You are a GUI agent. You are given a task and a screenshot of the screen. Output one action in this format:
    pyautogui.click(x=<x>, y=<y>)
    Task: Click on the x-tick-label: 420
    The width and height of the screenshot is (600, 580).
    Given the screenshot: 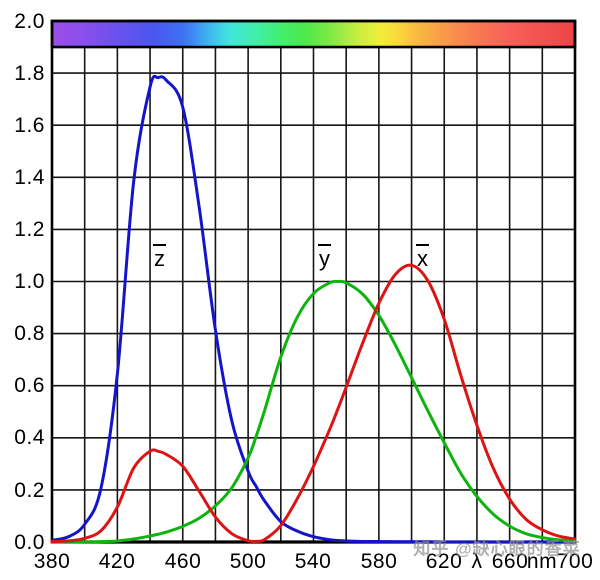 What is the action you would take?
    pyautogui.click(x=117, y=561)
    